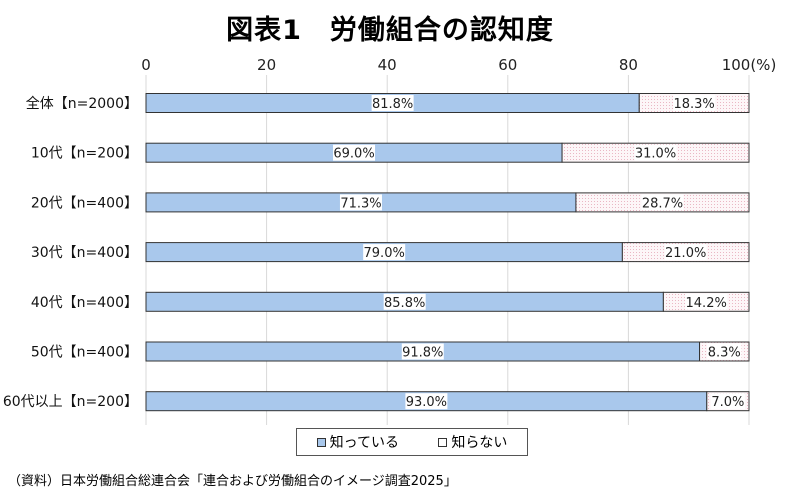 This screenshot has width=800, height=502. Describe the element at coordinates (628, 65) in the screenshot. I see `x-tick-label: 80` at that location.